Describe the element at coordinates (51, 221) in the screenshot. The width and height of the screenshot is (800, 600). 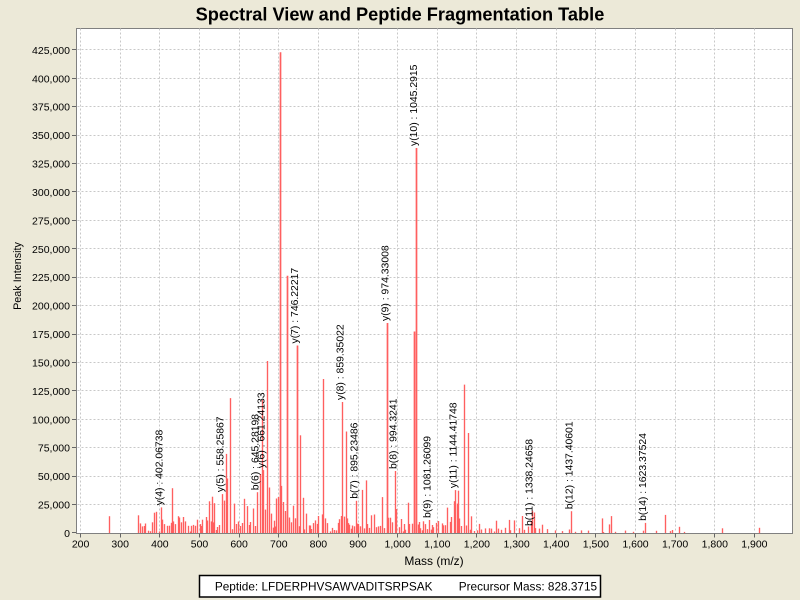
I see `svg-text: 275,000` at that location.